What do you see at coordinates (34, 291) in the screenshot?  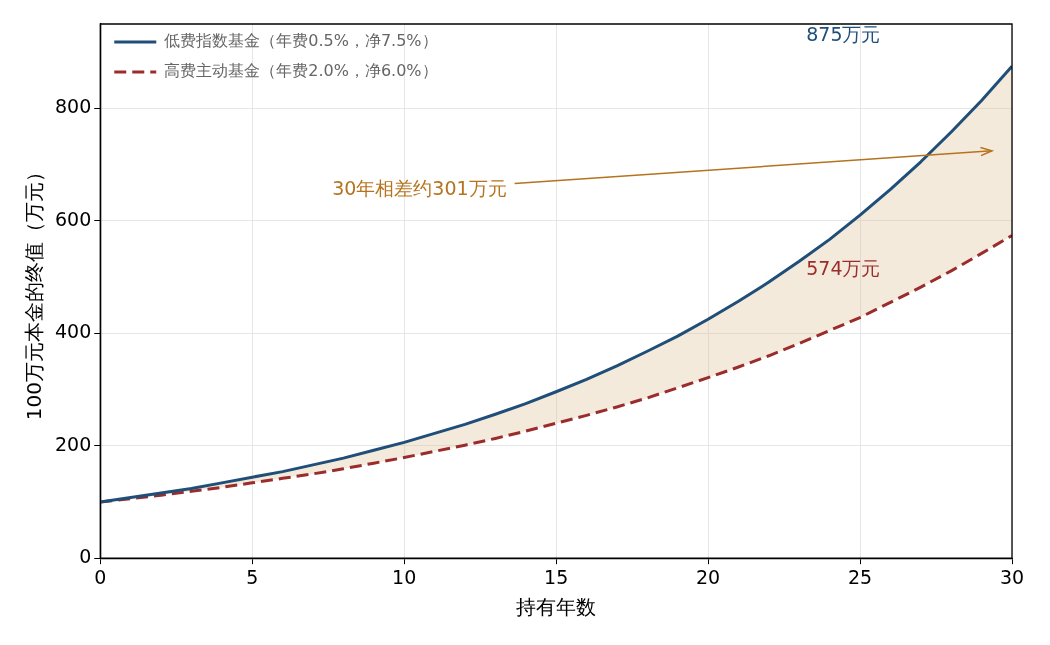 I see `y-axis-title: 100万元本金的终值（万元）` at bounding box center [34, 291].